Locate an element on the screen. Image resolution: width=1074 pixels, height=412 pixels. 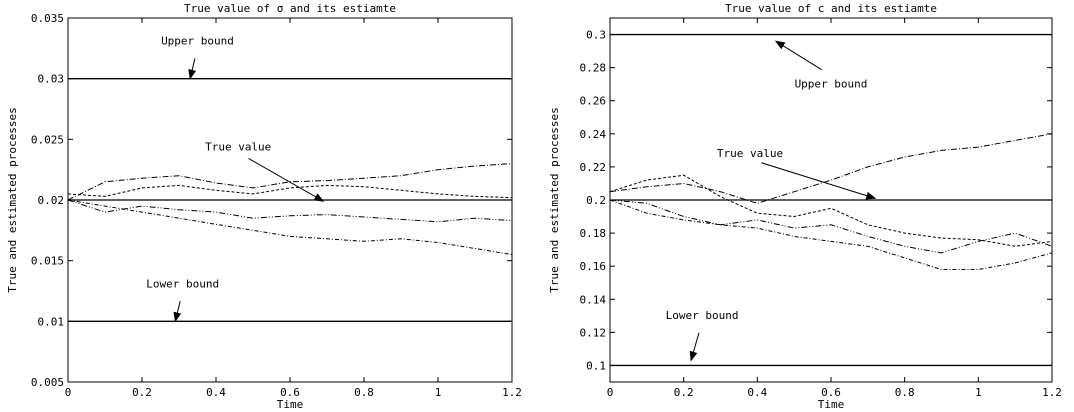
y-tick-label: 0.1 is located at coordinates (596, 365).